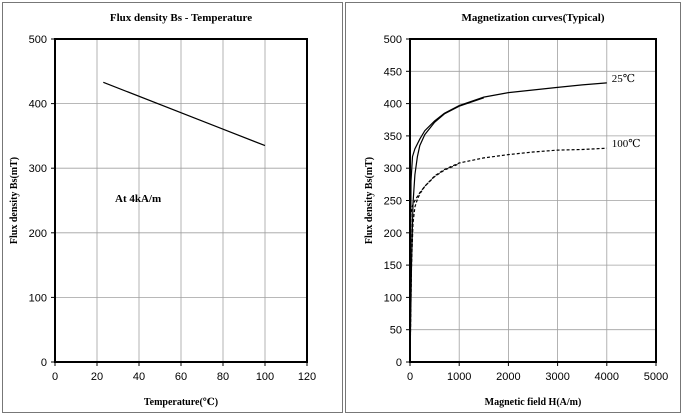  Describe the element at coordinates (656, 377) in the screenshot. I see `x-tick-label: 5000` at that location.